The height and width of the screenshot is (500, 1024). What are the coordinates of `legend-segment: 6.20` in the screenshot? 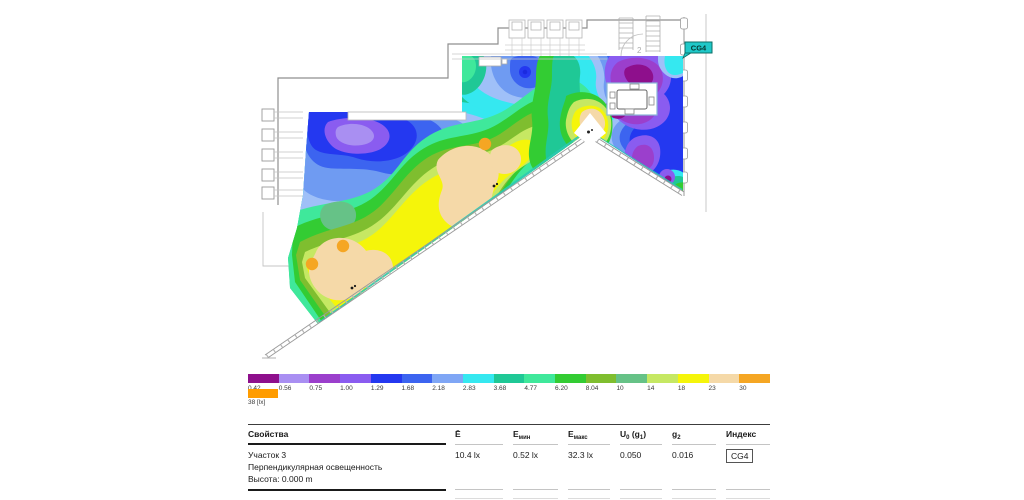 It's located at (570, 383).